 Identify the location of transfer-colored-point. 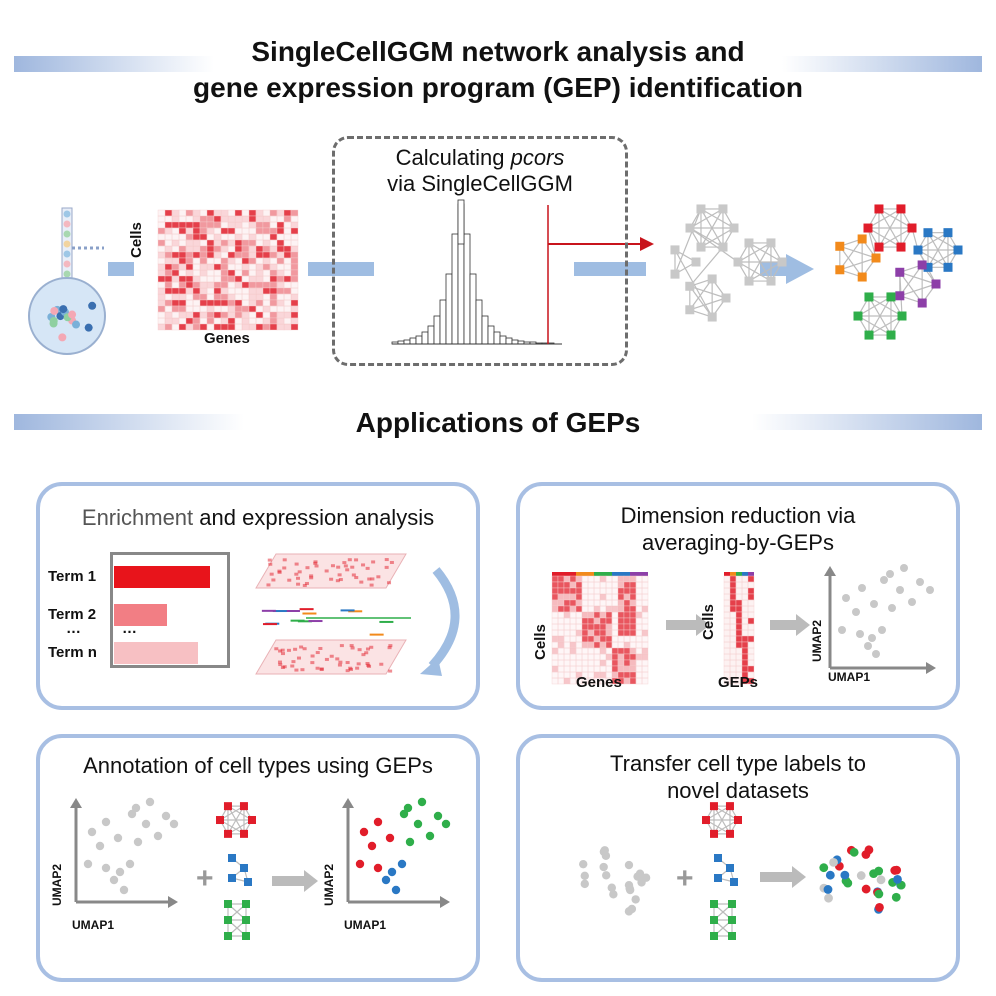
(879, 871).